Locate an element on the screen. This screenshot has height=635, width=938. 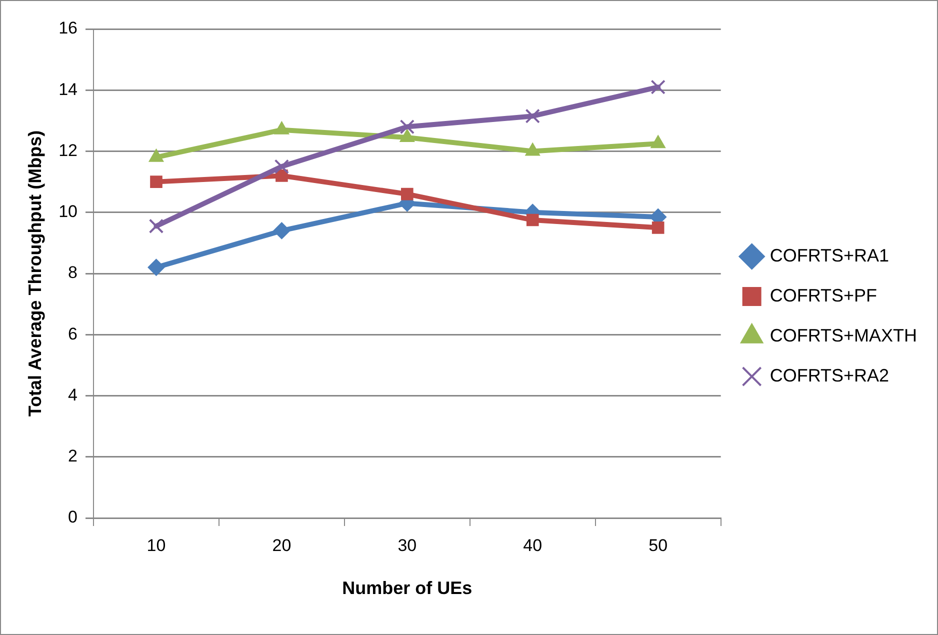
x-tick-label: 10 is located at coordinates (156, 545).